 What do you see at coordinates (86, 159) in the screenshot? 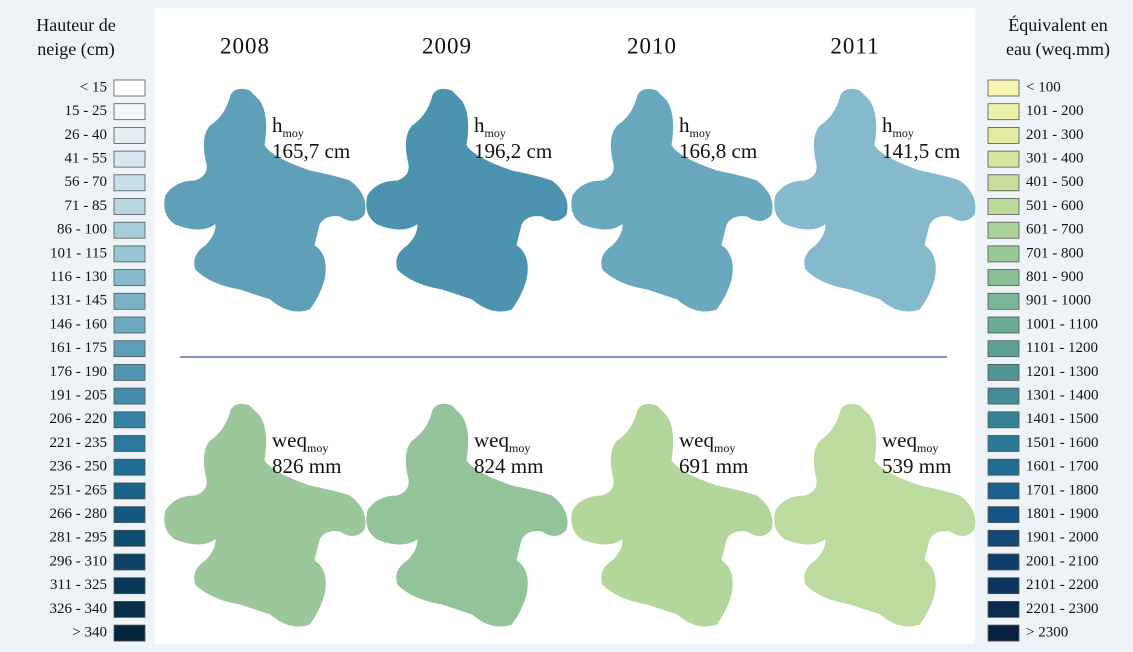
I see `legend-label: 41 - 55` at bounding box center [86, 159].